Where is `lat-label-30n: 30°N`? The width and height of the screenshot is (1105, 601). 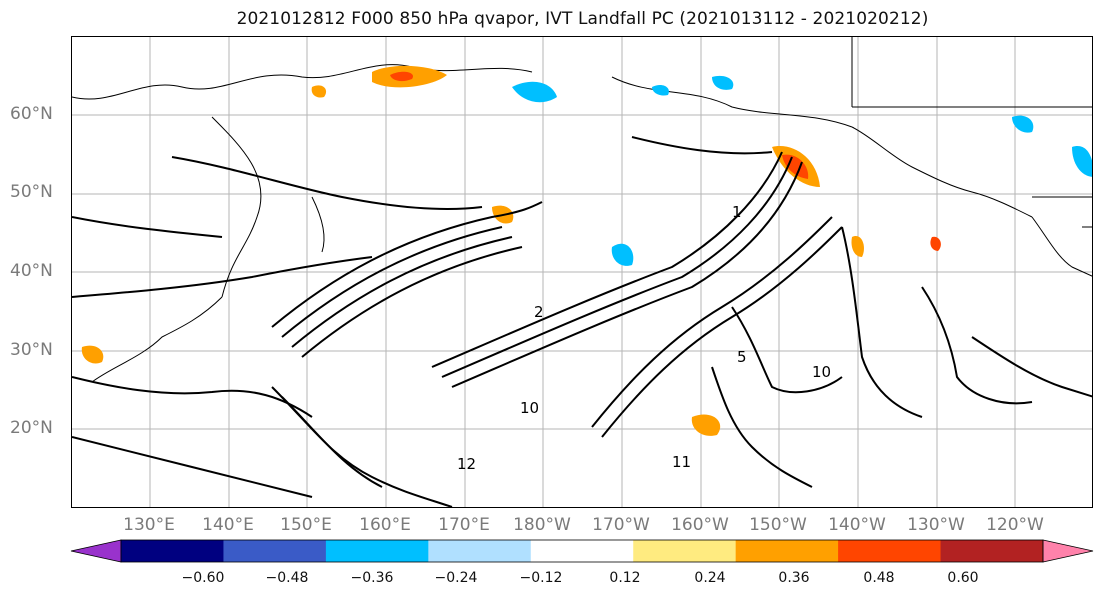 lat-label-30n: 30°N is located at coordinates (31, 350).